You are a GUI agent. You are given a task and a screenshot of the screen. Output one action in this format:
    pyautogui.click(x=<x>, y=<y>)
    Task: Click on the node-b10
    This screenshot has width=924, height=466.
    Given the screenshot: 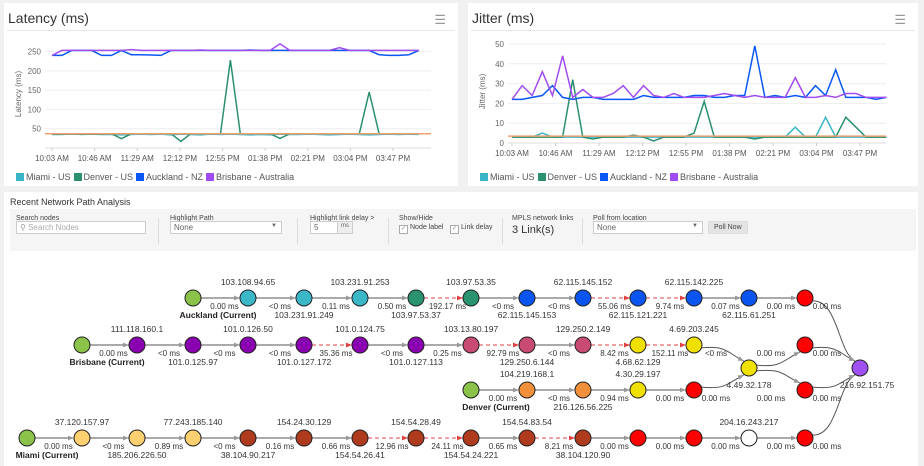 What is the action you would take?
    pyautogui.click(x=638, y=345)
    